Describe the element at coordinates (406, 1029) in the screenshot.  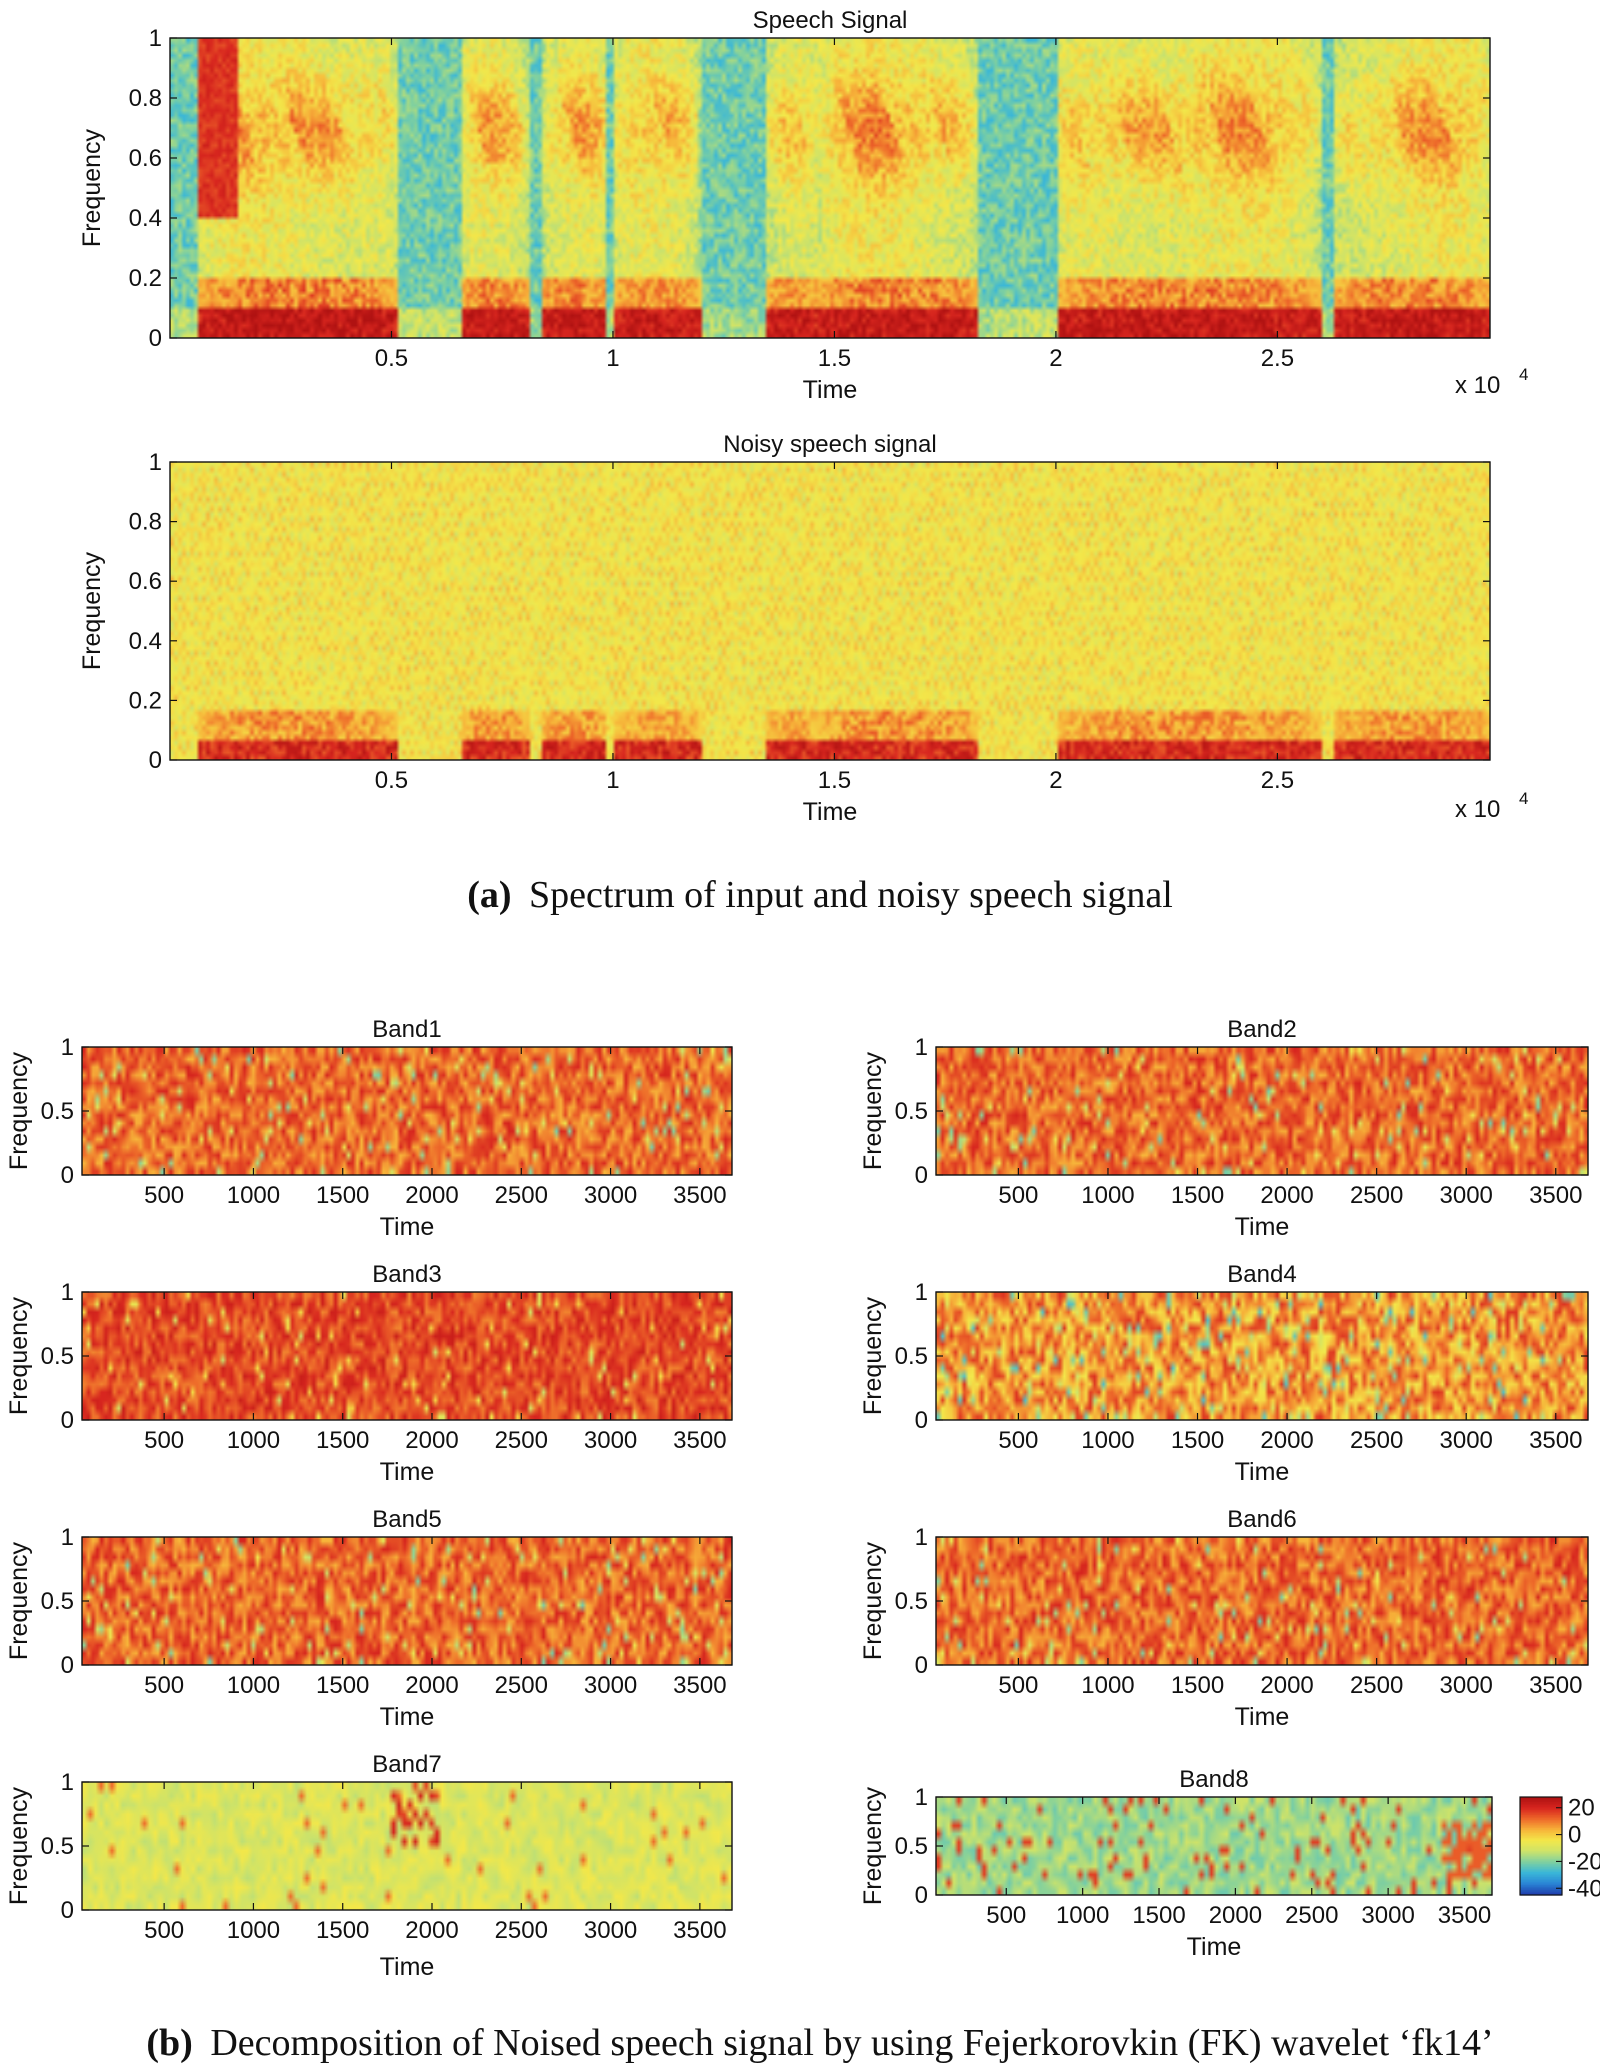
I see `chart-title: Band1` at that location.